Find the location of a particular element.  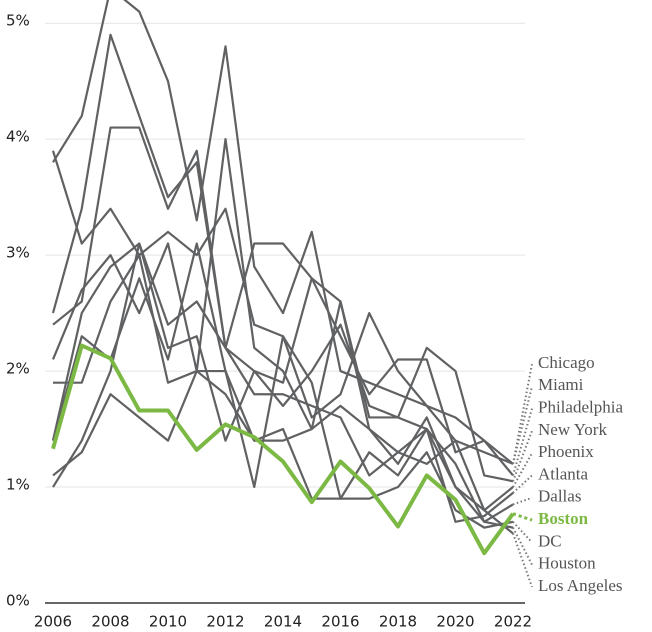

x-tick-label: 2016 is located at coordinates (340, 622).